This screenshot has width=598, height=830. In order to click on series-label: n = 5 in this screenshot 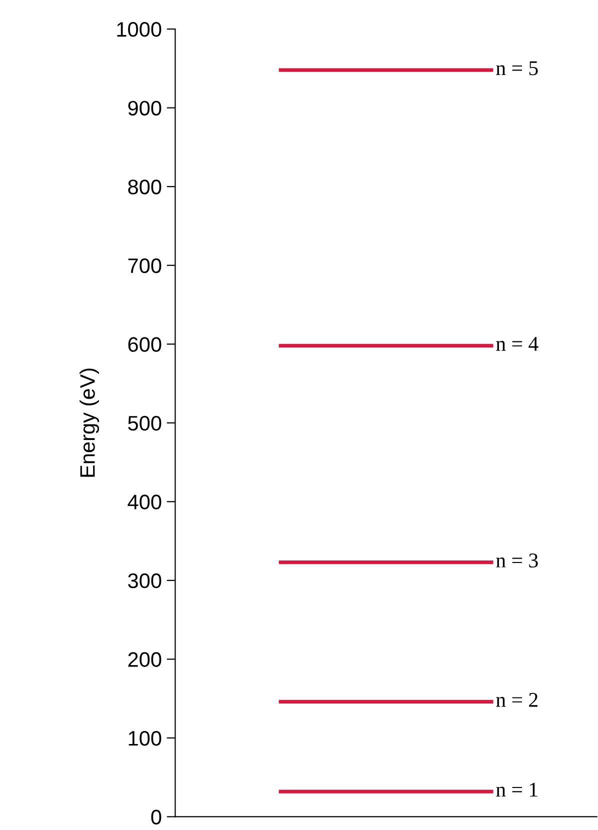, I will do `click(517, 68)`.